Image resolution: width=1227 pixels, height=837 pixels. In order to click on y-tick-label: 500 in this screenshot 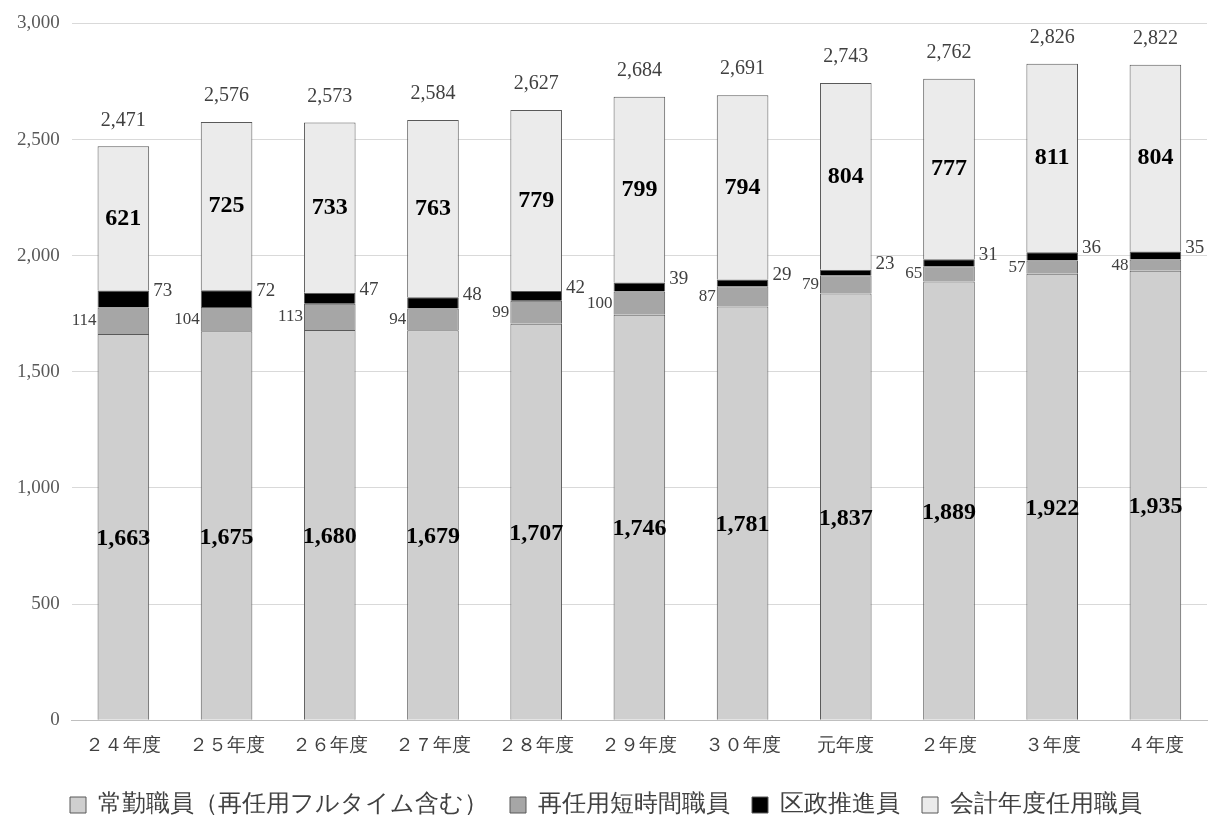, I will do `click(45, 603)`.